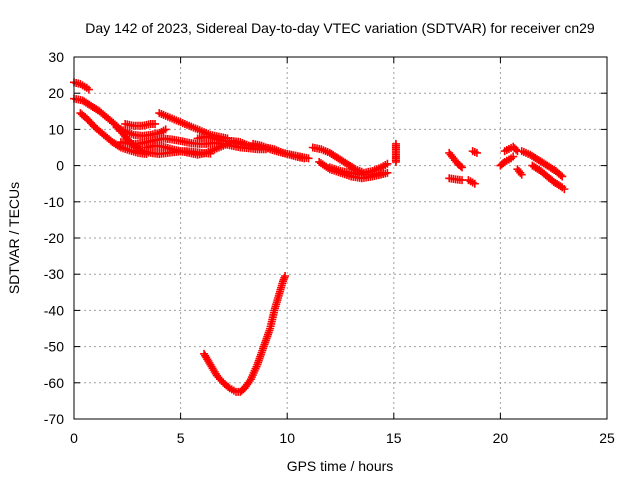 This screenshot has height=480, width=640. I want to click on x-tick-labels: 0 5 10 15 20 25, so click(342, 438).